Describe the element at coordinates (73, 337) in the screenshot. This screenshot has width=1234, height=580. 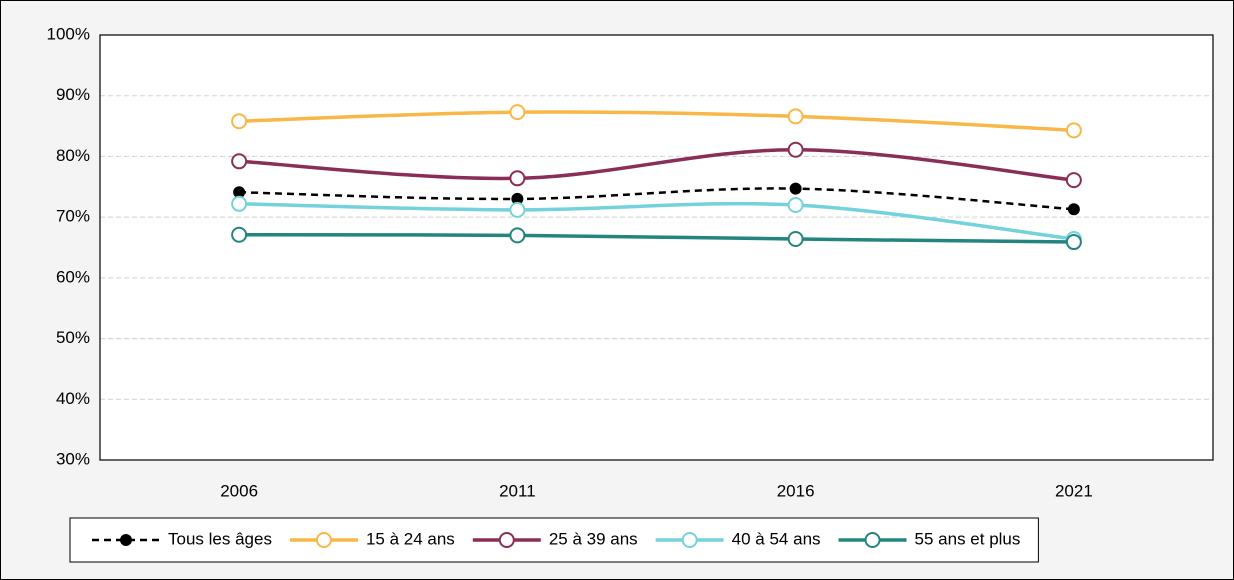
I see `y-tick-label: 50%` at that location.